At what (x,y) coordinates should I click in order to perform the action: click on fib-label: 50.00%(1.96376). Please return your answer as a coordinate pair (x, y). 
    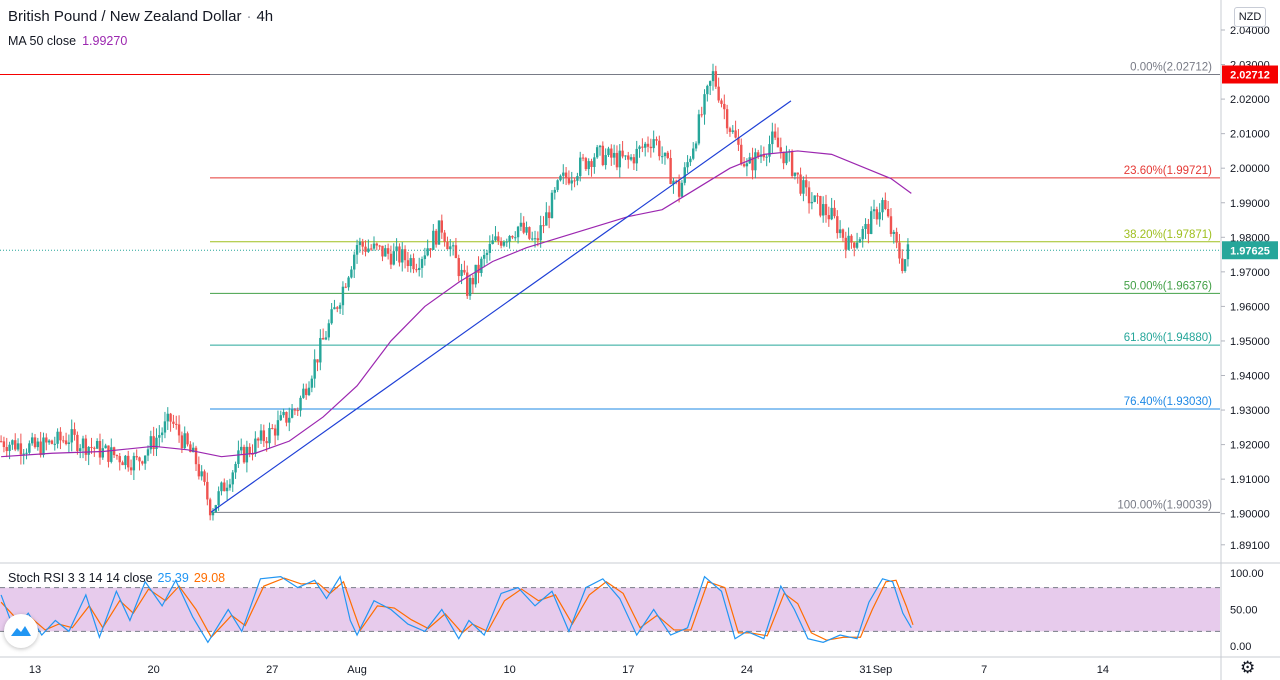
    Looking at the image, I should click on (1168, 286).